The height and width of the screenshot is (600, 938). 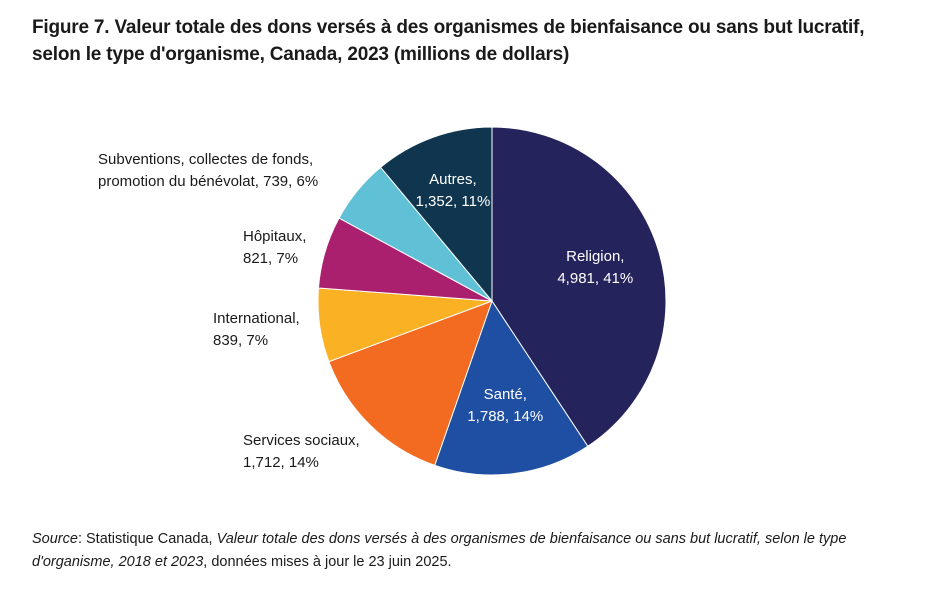 What do you see at coordinates (301, 451) in the screenshot?
I see `slice-label-services-sociaux: Services sociaux, 1,712, 14%` at bounding box center [301, 451].